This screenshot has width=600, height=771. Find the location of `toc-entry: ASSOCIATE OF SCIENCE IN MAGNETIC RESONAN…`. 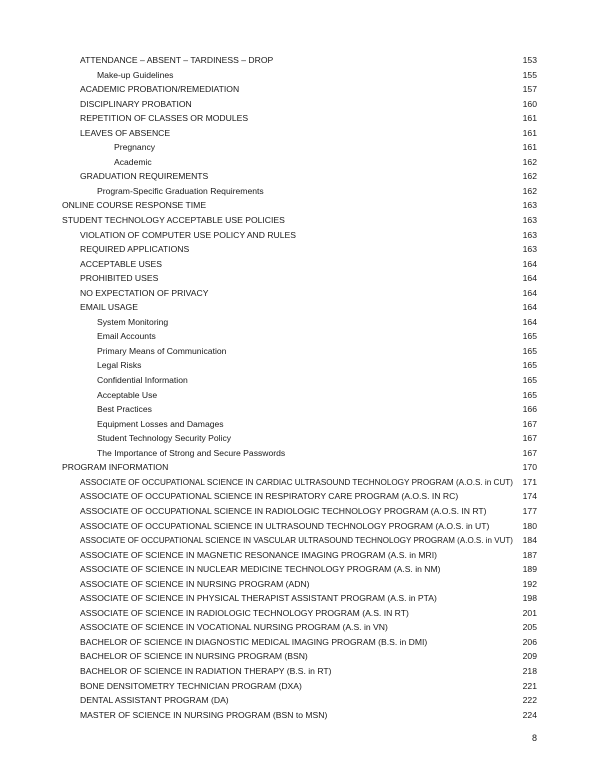

toc-entry: ASSOCIATE OF SCIENCE IN MAGNETIC RESONAN… is located at coordinates (300, 555).